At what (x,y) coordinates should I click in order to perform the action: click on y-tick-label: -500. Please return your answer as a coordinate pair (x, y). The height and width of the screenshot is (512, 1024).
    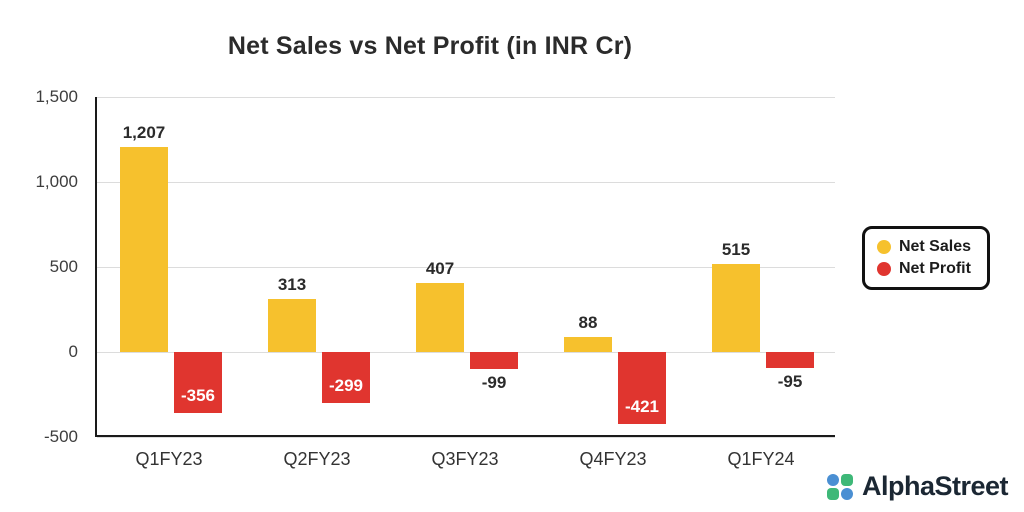
    Looking at the image, I should click on (60, 436).